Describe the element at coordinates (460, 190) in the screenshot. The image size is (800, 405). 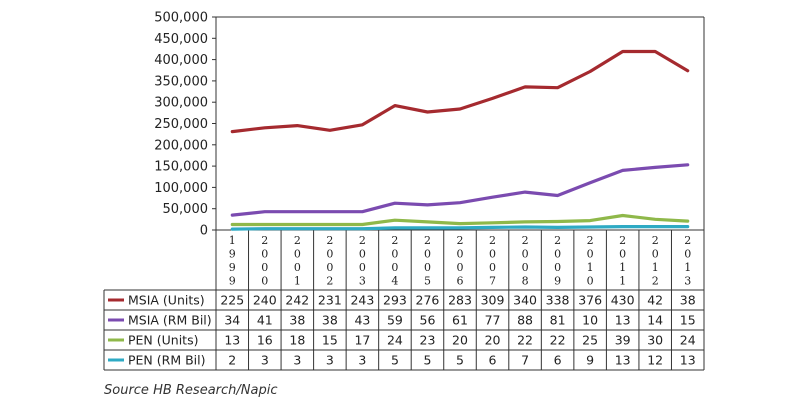
I see `series-line-msia-rm-bil` at that location.